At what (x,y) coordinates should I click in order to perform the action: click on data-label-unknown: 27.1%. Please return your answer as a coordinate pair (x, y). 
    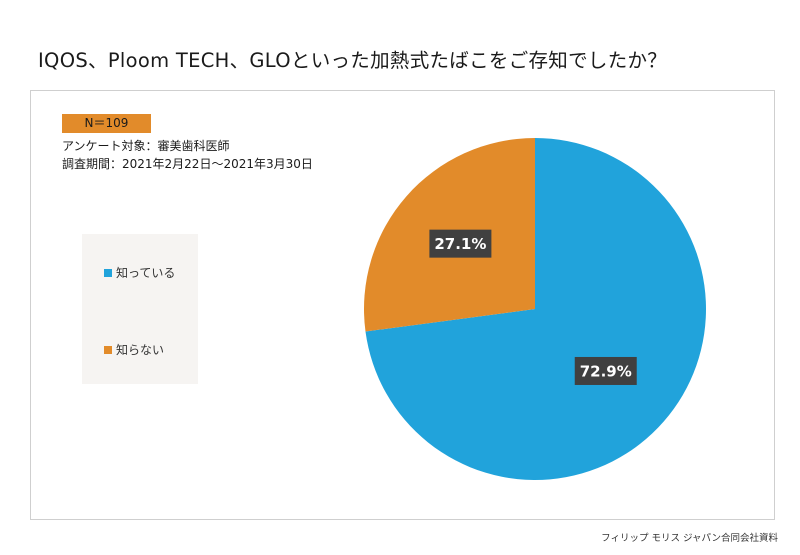
    Looking at the image, I should click on (460, 243).